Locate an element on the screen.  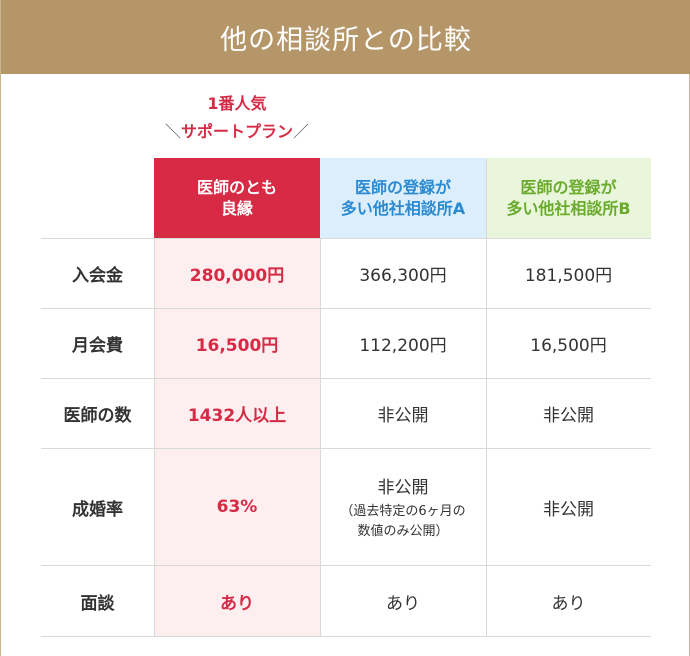
interview-a: あり is located at coordinates (403, 603).